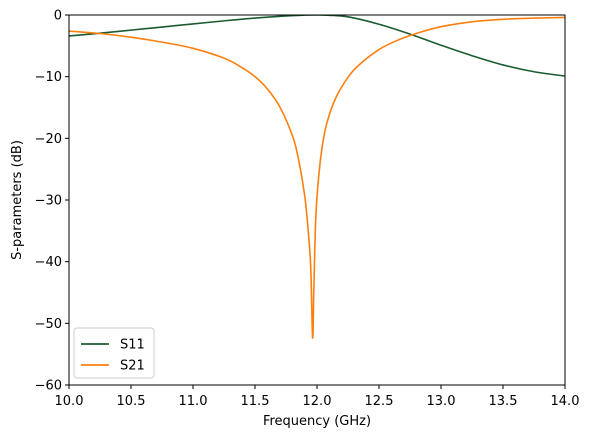  I want to click on x-axis-title: Frequency (GHz), so click(317, 421).